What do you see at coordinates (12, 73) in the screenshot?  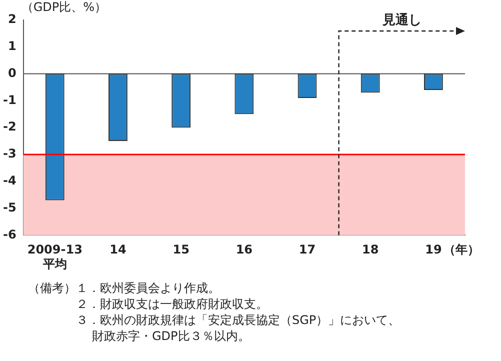 I see `y-tick-label: 0` at bounding box center [12, 73].